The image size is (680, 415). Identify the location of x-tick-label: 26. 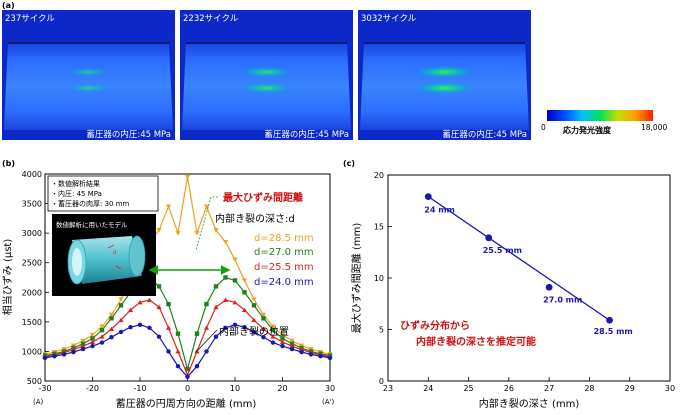
(509, 388).